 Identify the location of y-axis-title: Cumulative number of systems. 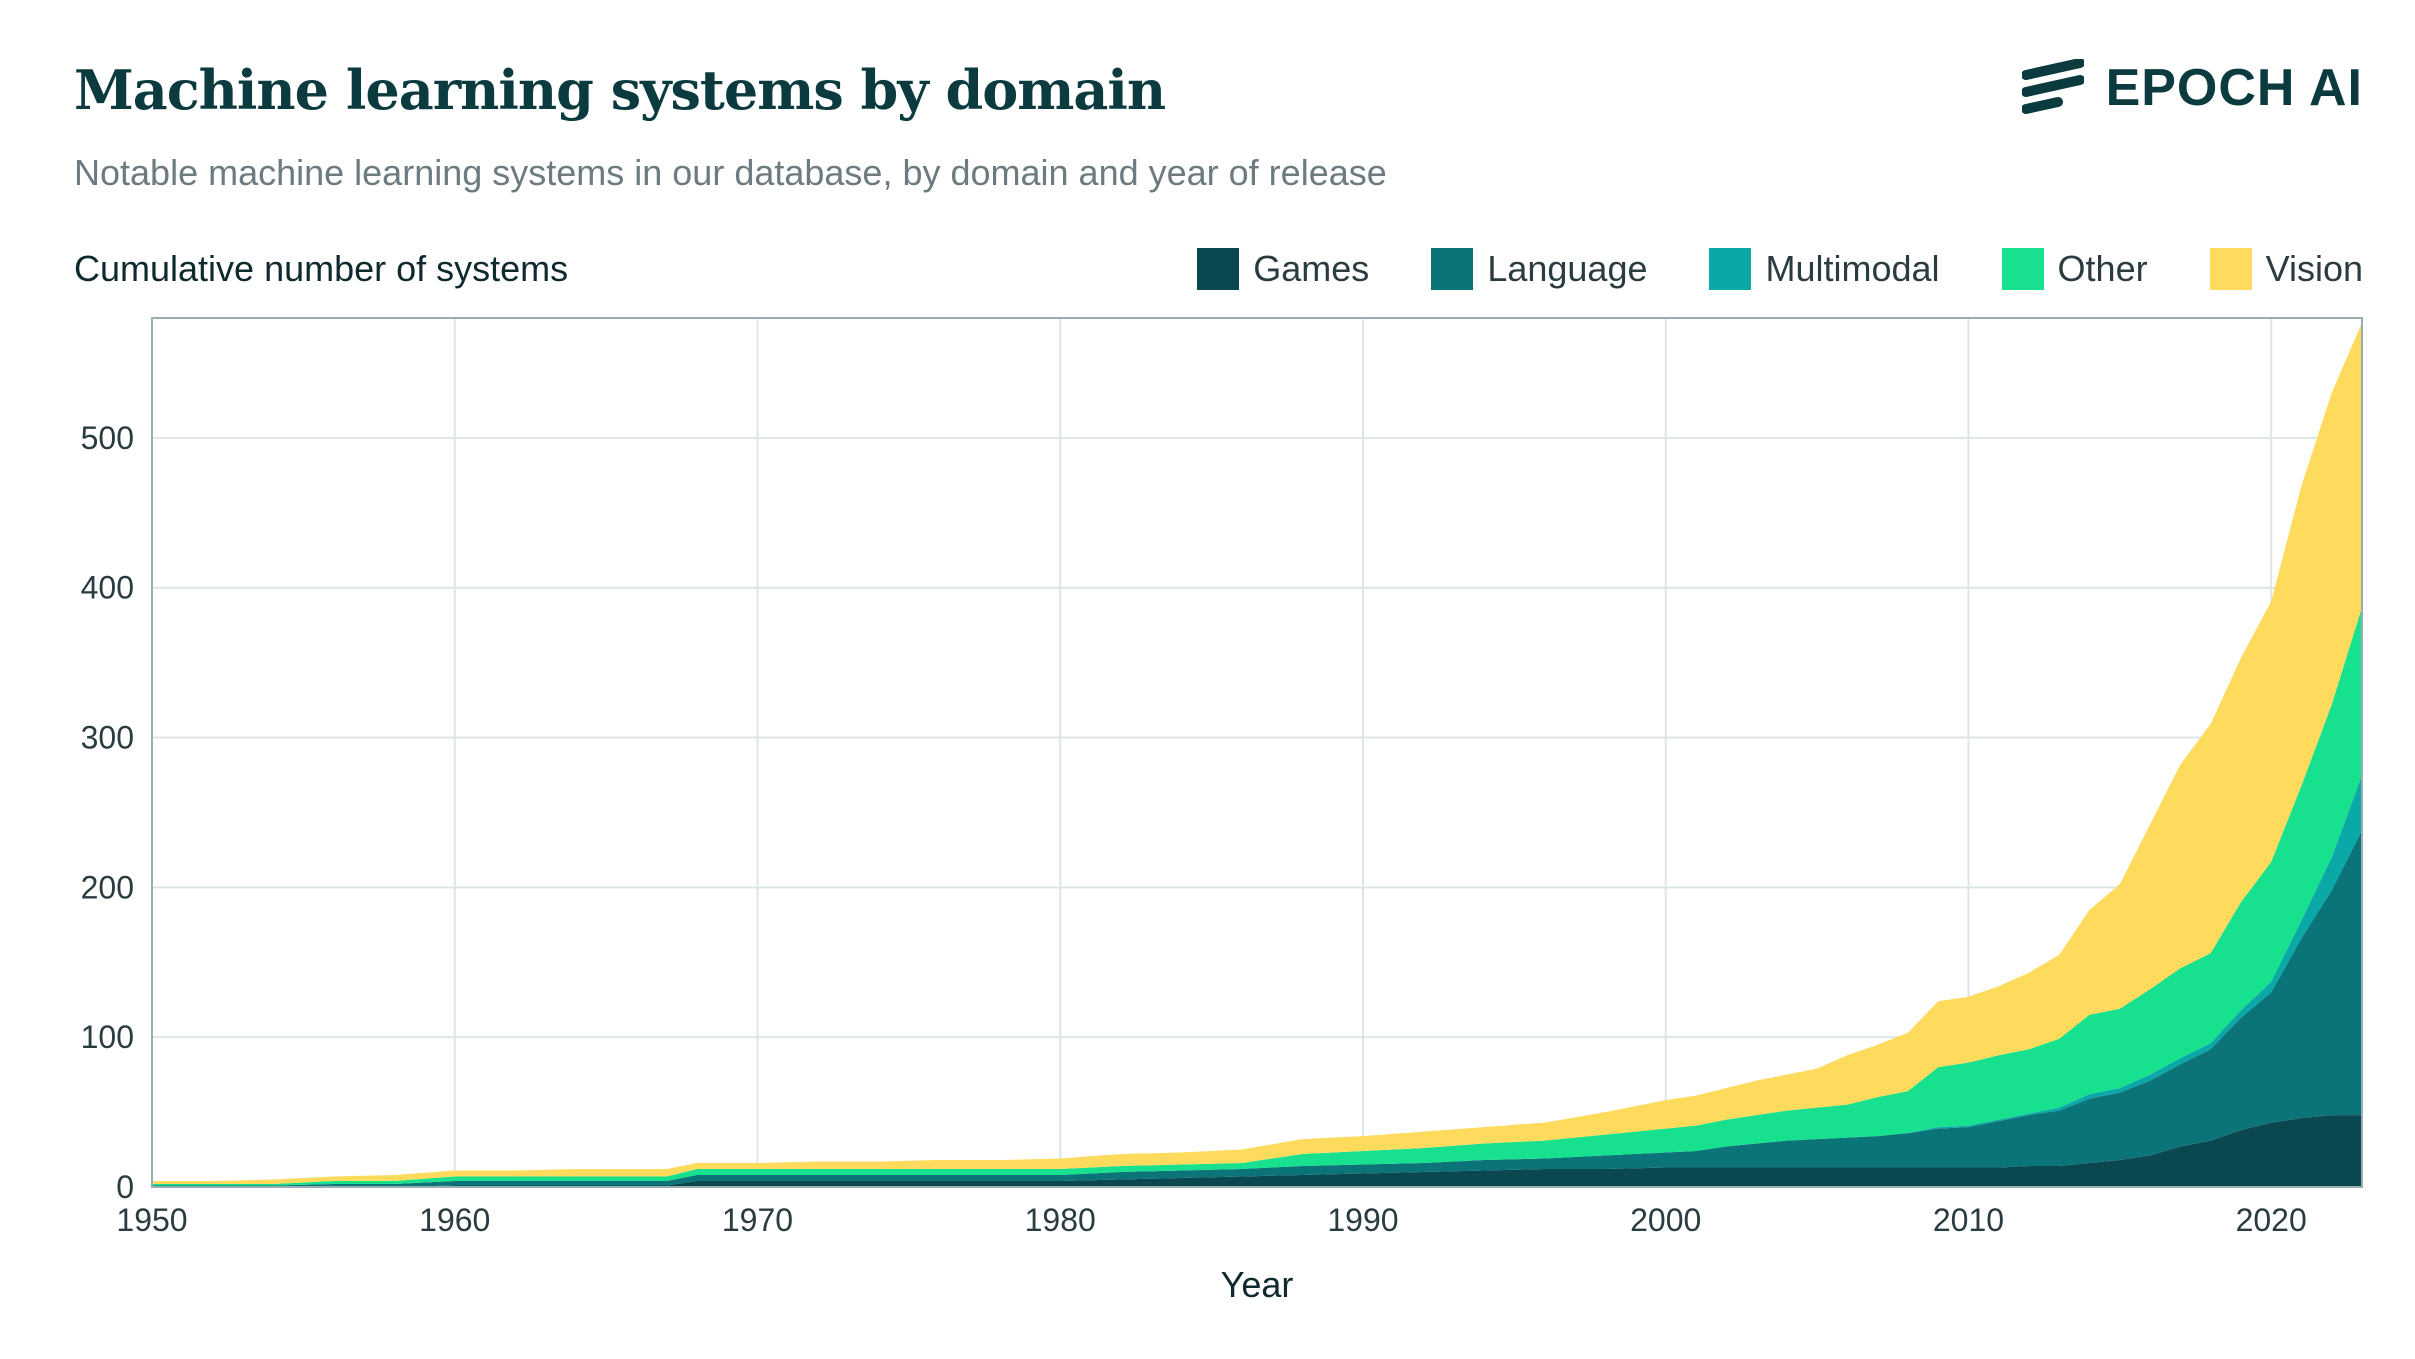
(321, 268).